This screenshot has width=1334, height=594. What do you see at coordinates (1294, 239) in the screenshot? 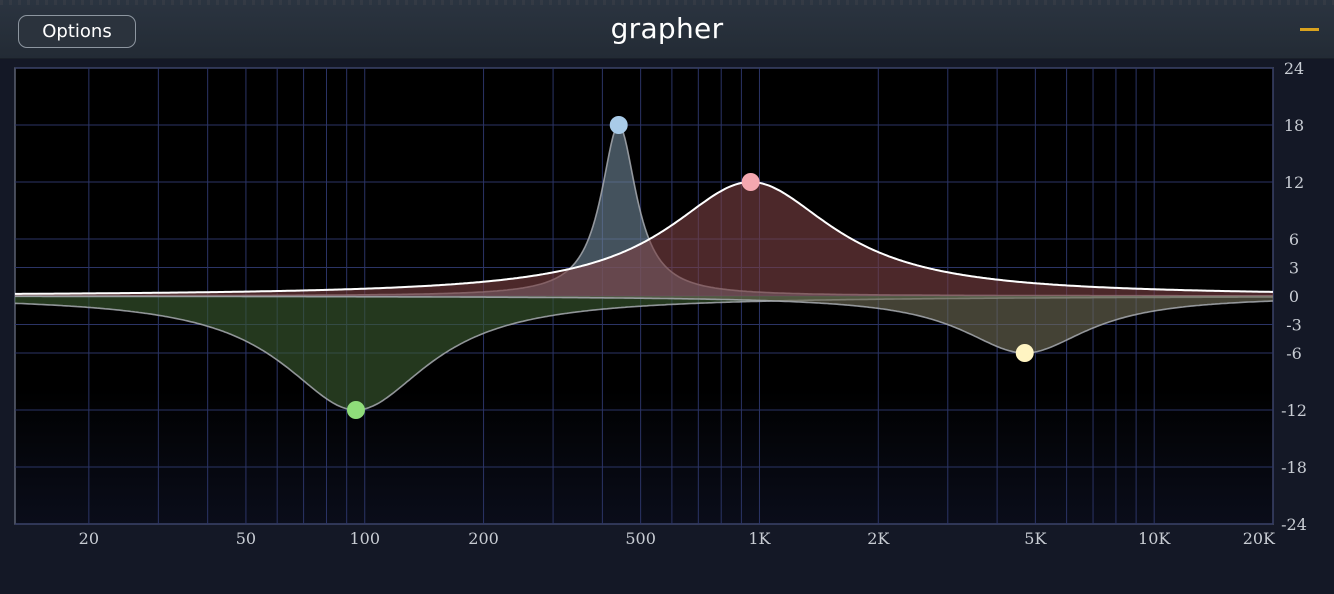
I see `y-tick-label: 6` at bounding box center [1294, 239].